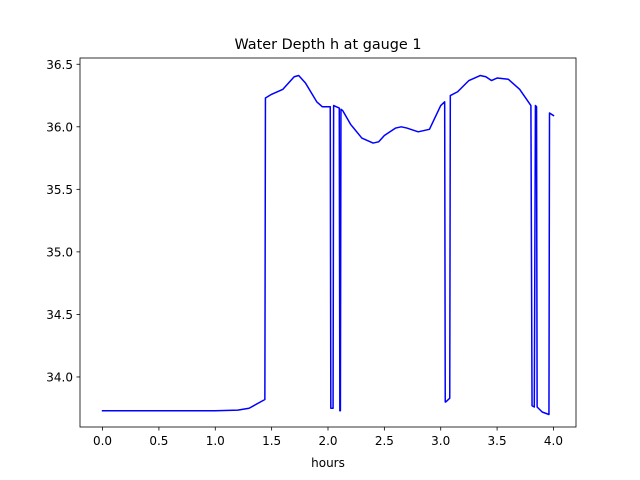 Image resolution: width=640 pixels, height=480 pixels. Describe the element at coordinates (553, 441) in the screenshot. I see `x-tick-label: 4.0` at that location.